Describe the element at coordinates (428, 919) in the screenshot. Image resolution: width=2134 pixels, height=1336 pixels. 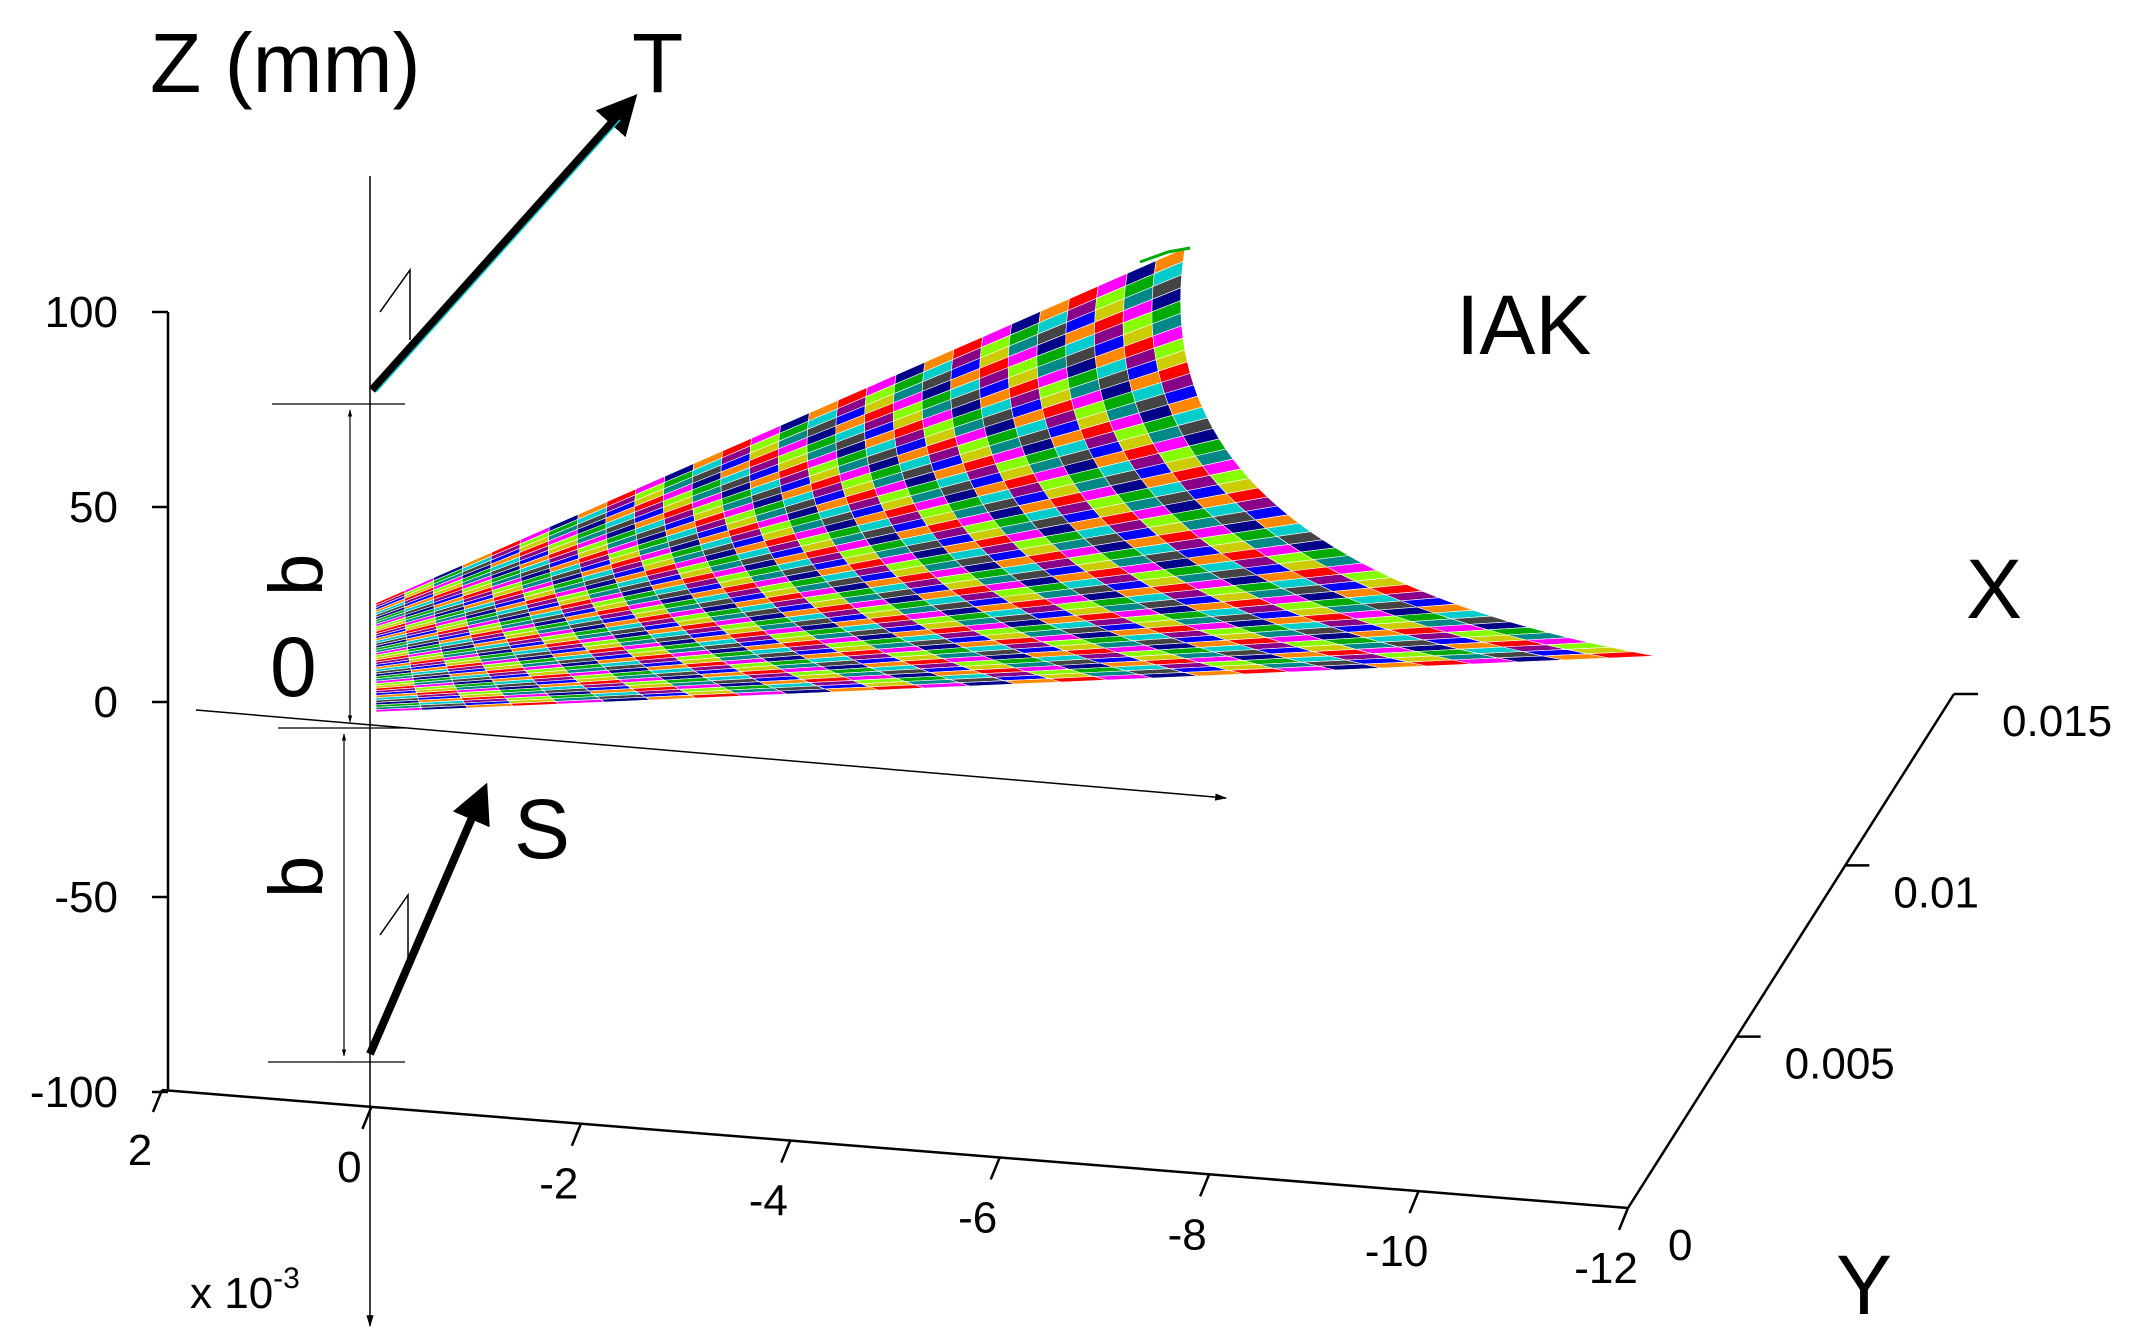
I see `s-vector` at that location.